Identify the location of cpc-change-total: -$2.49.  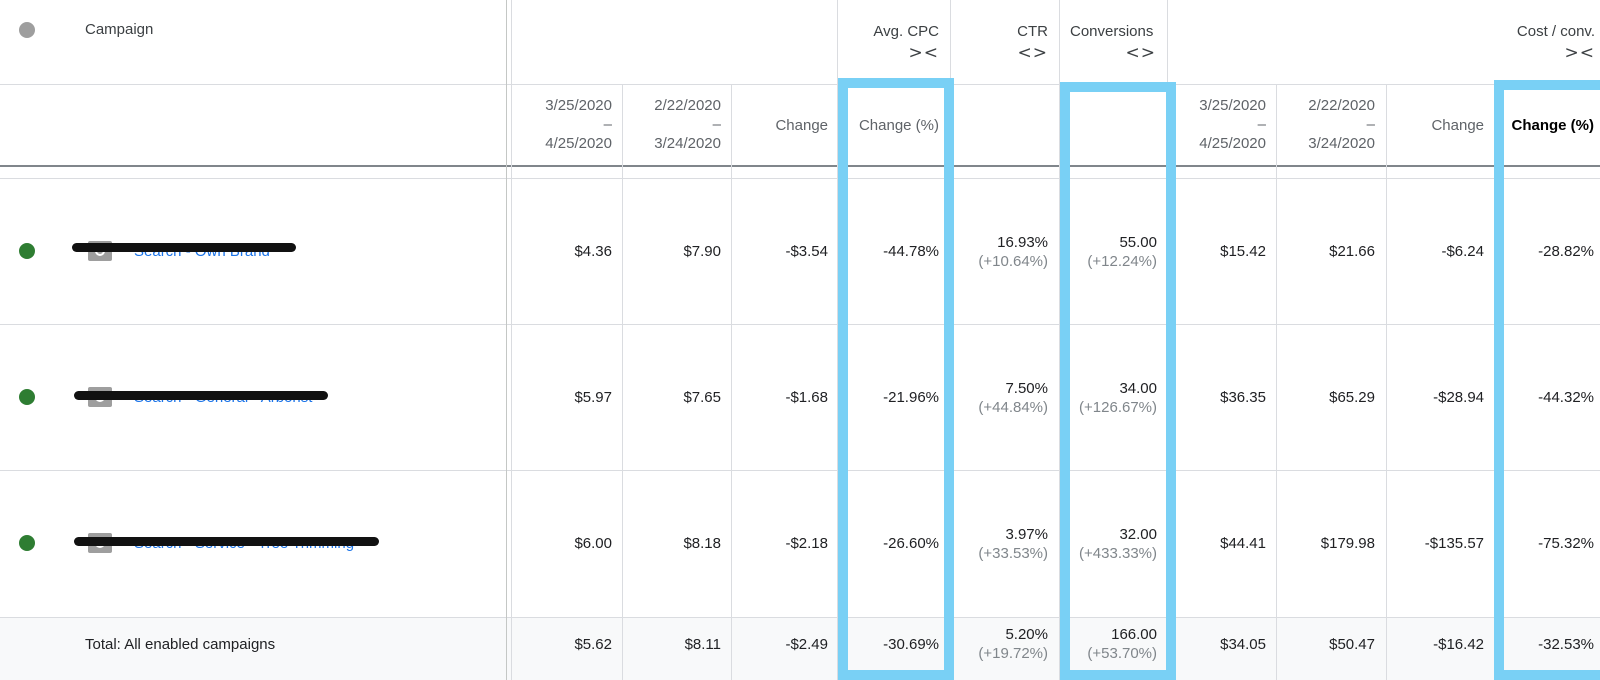
(806, 644).